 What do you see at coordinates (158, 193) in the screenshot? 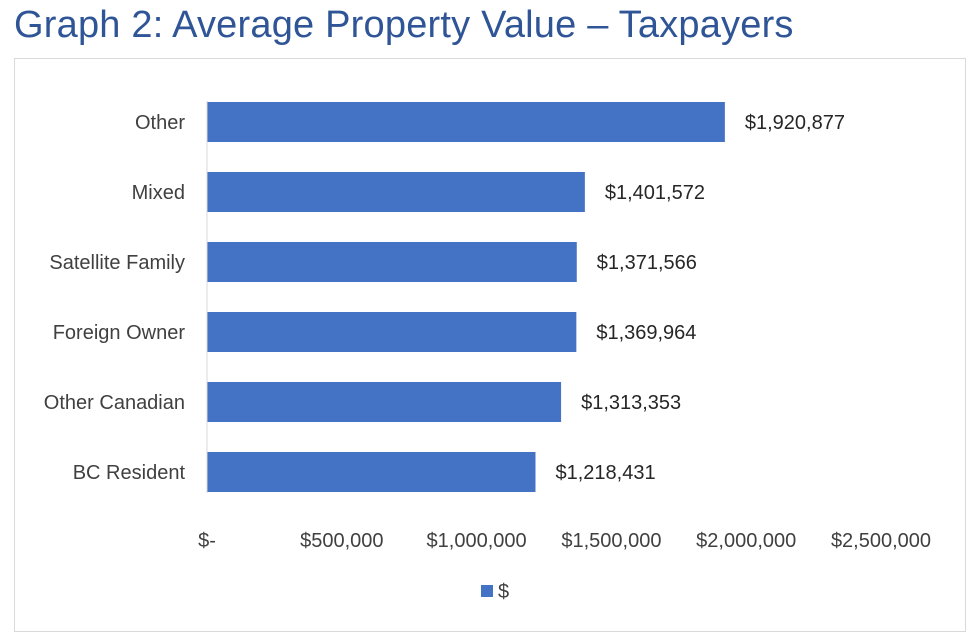
I see `category-label: Mixed` at bounding box center [158, 193].